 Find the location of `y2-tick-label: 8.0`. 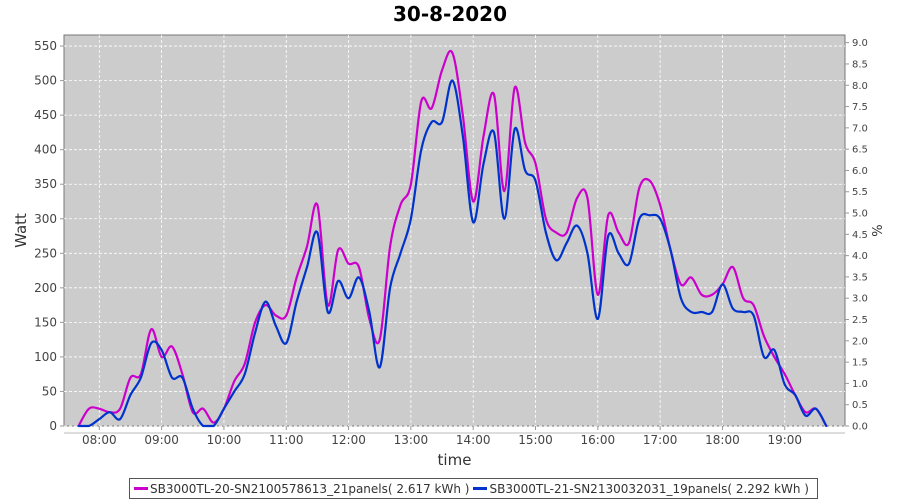

y2-tick-label: 8.0 is located at coordinates (860, 86).